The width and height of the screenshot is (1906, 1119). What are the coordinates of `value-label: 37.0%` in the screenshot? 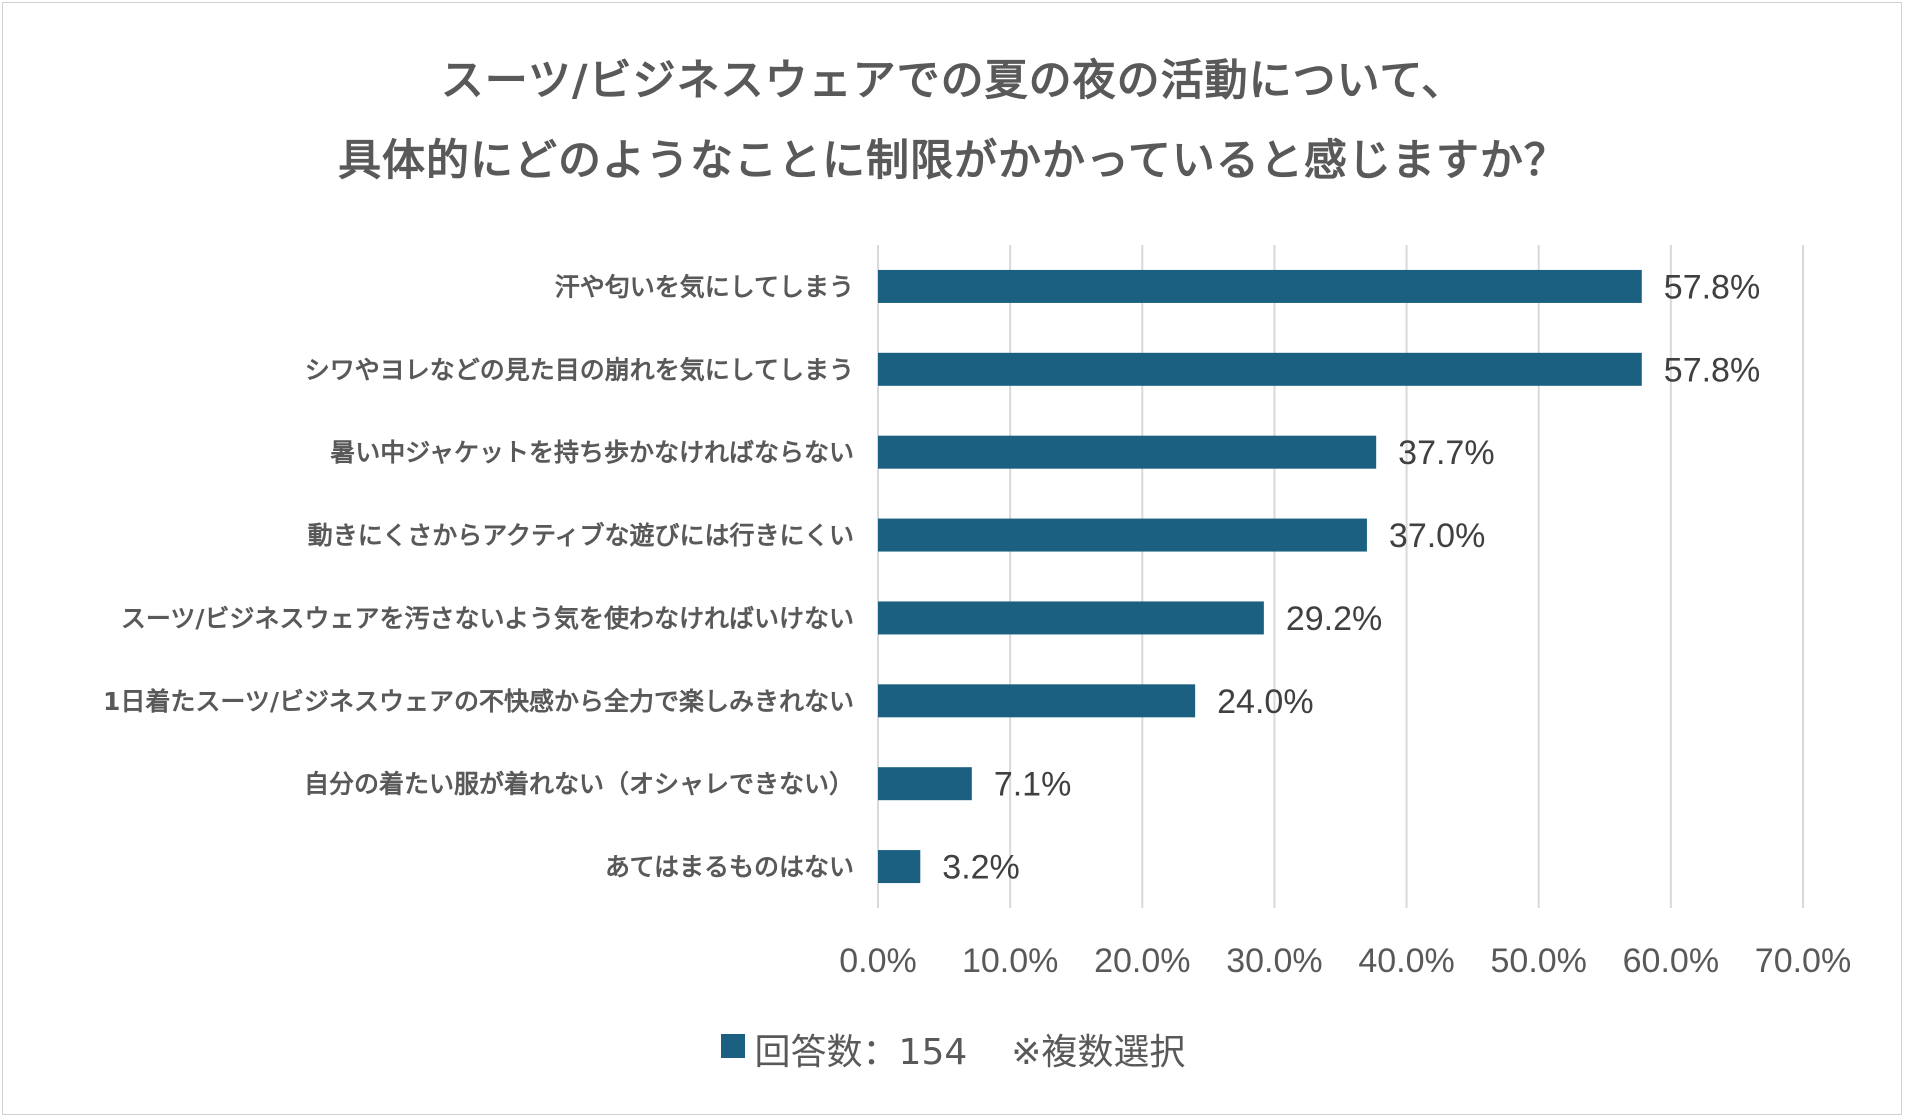 It's located at (1437, 536).